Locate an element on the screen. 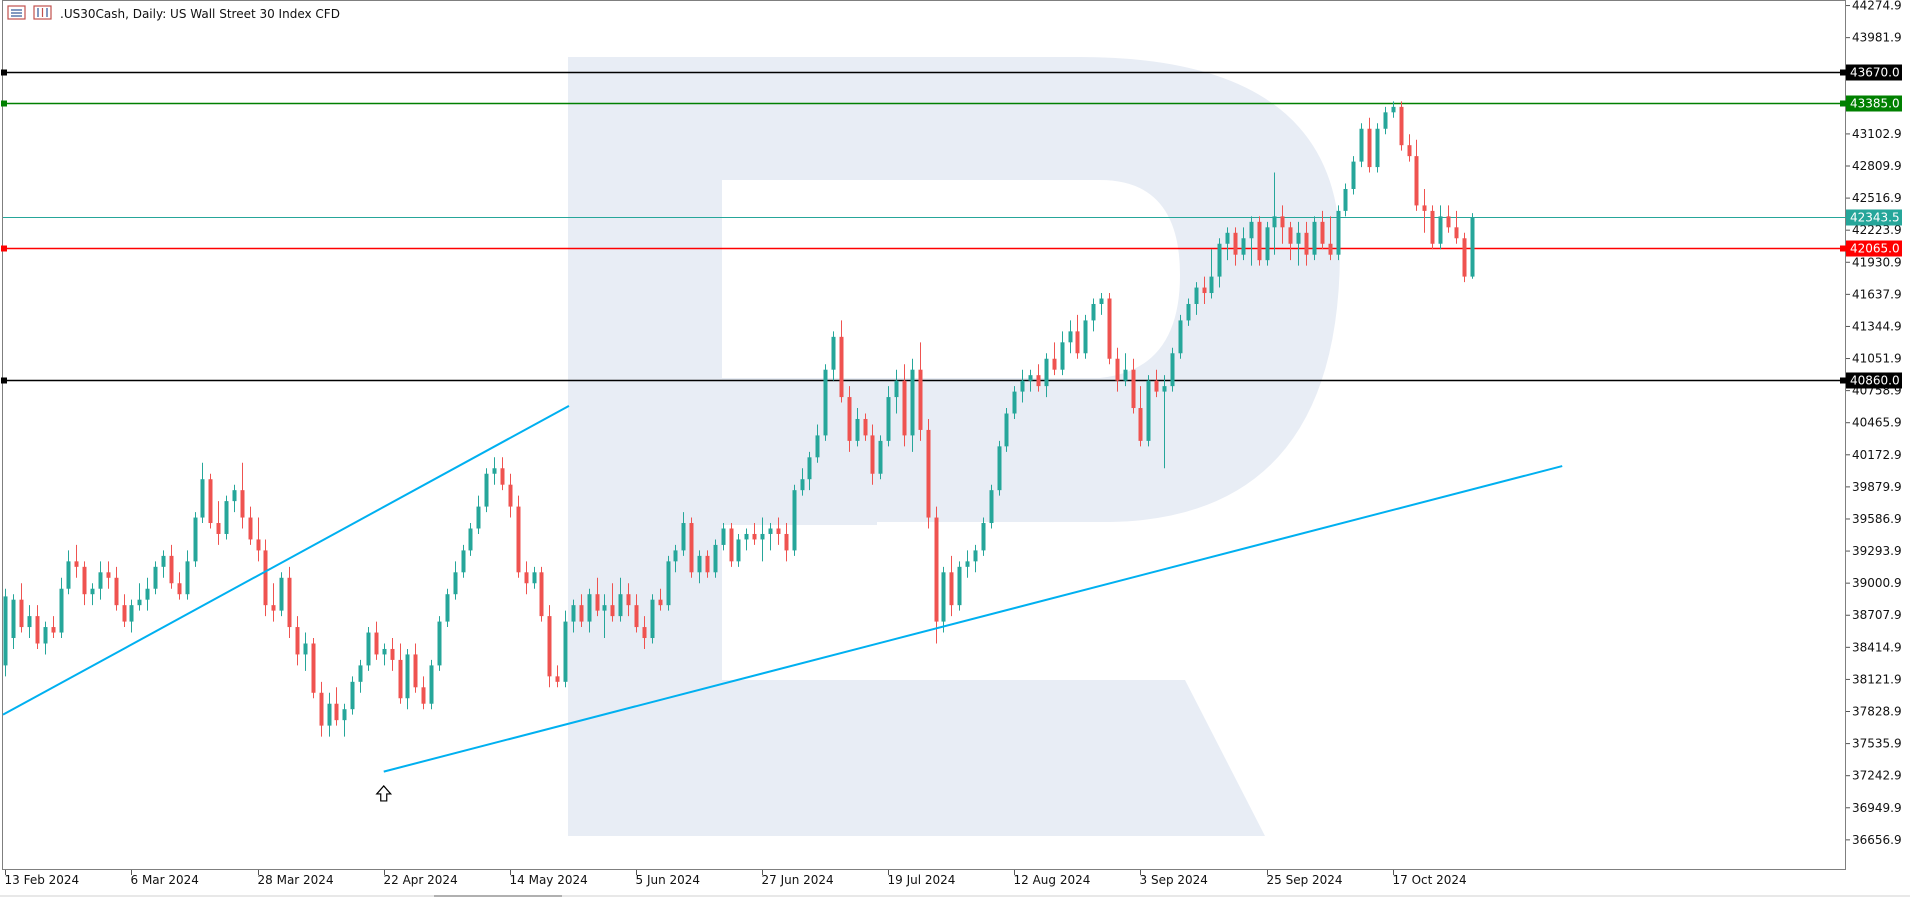 Image resolution: width=1910 pixels, height=897 pixels. chart-type-icon is located at coordinates (42, 12).